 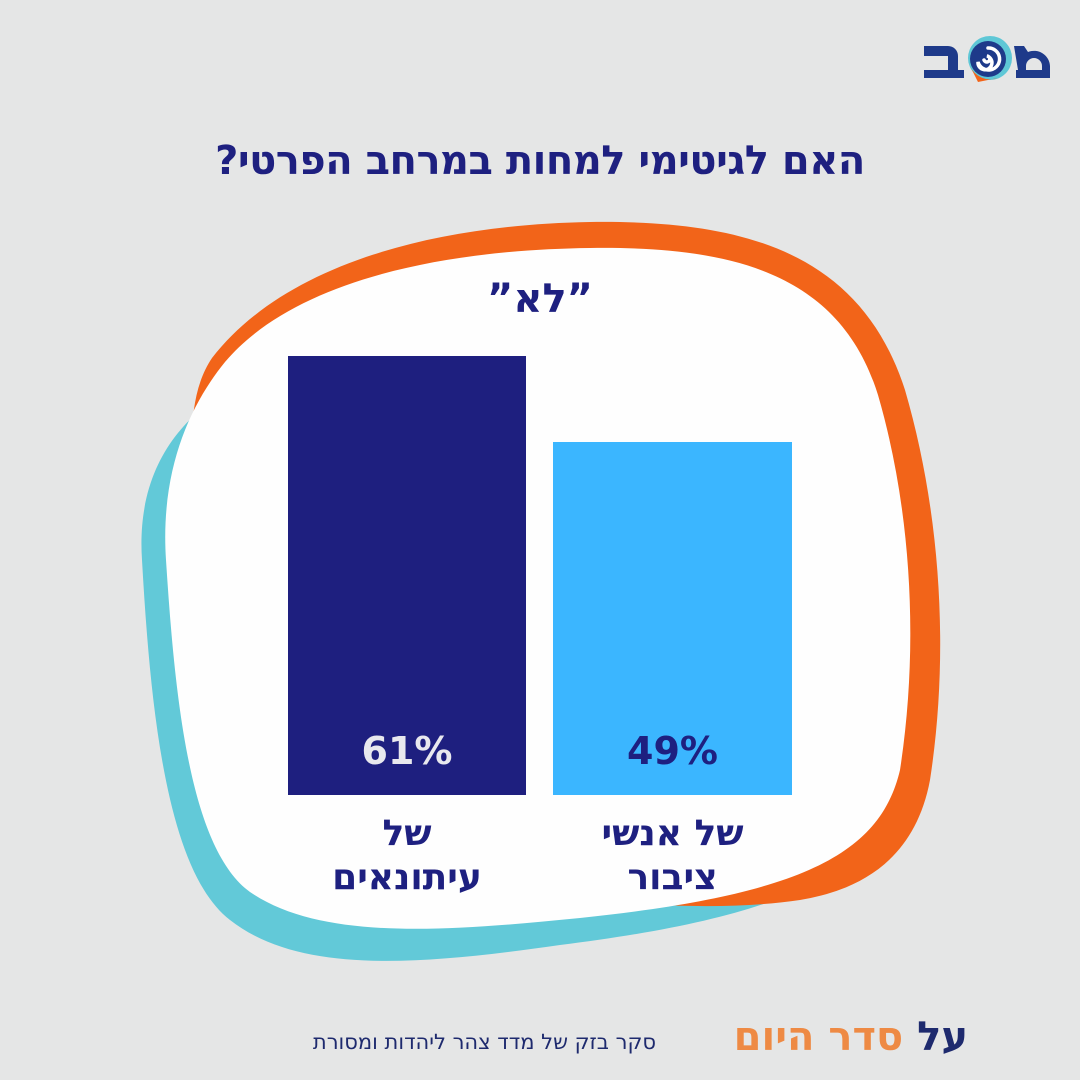 I want to click on footer-brand: על סדר היום, so click(x=851, y=1037).